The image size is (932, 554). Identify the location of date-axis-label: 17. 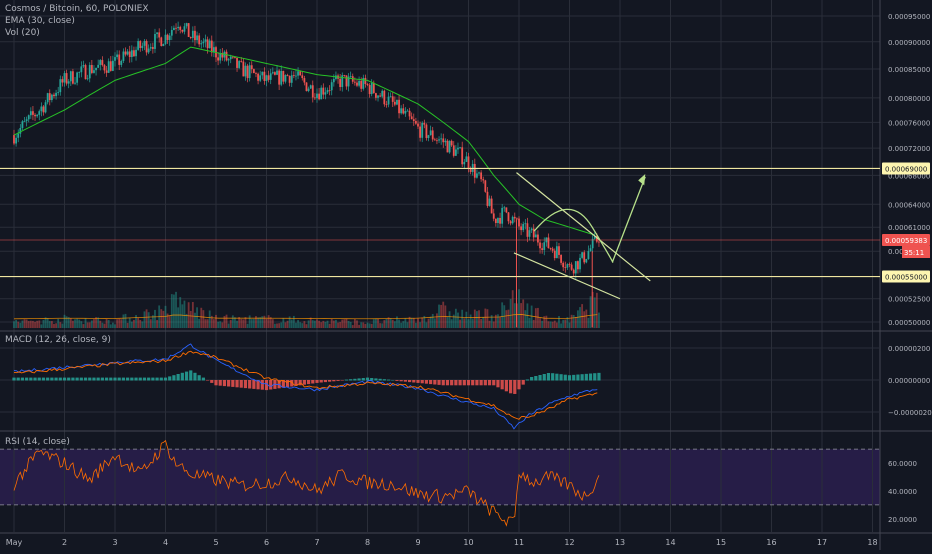
(822, 542).